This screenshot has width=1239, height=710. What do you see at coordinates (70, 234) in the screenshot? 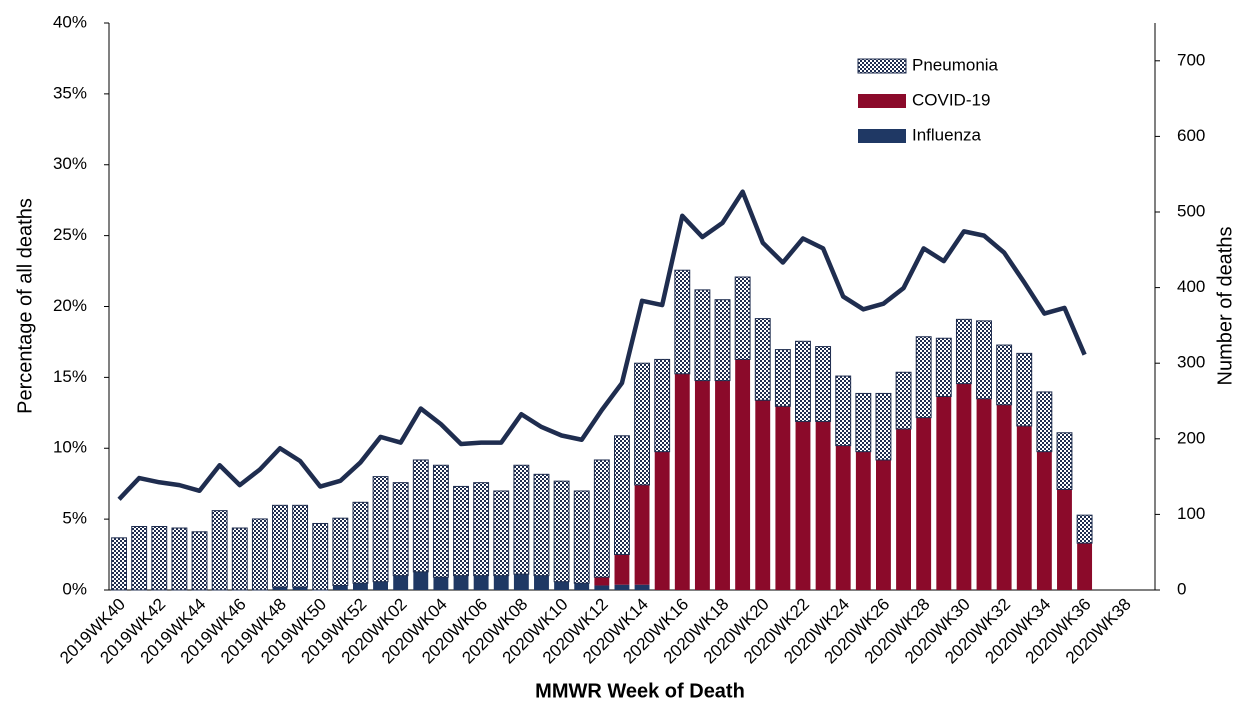
I see `y-tick-label: 25%` at bounding box center [70, 234].